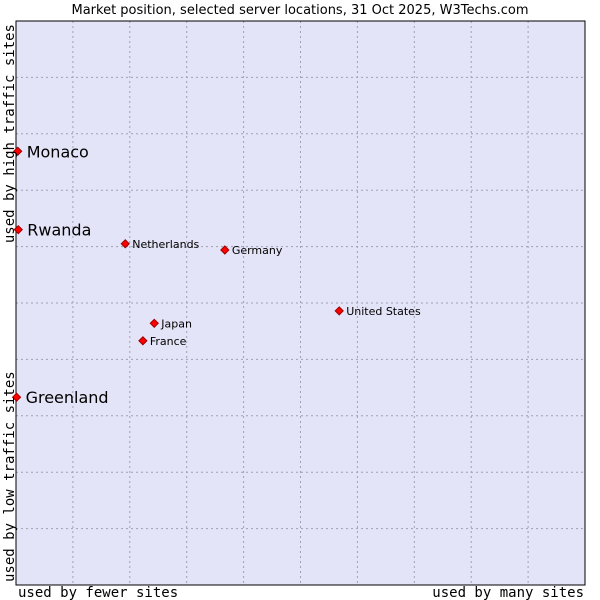 The width and height of the screenshot is (600, 600). I want to click on point-netherlands: Netherlands, so click(160, 244).